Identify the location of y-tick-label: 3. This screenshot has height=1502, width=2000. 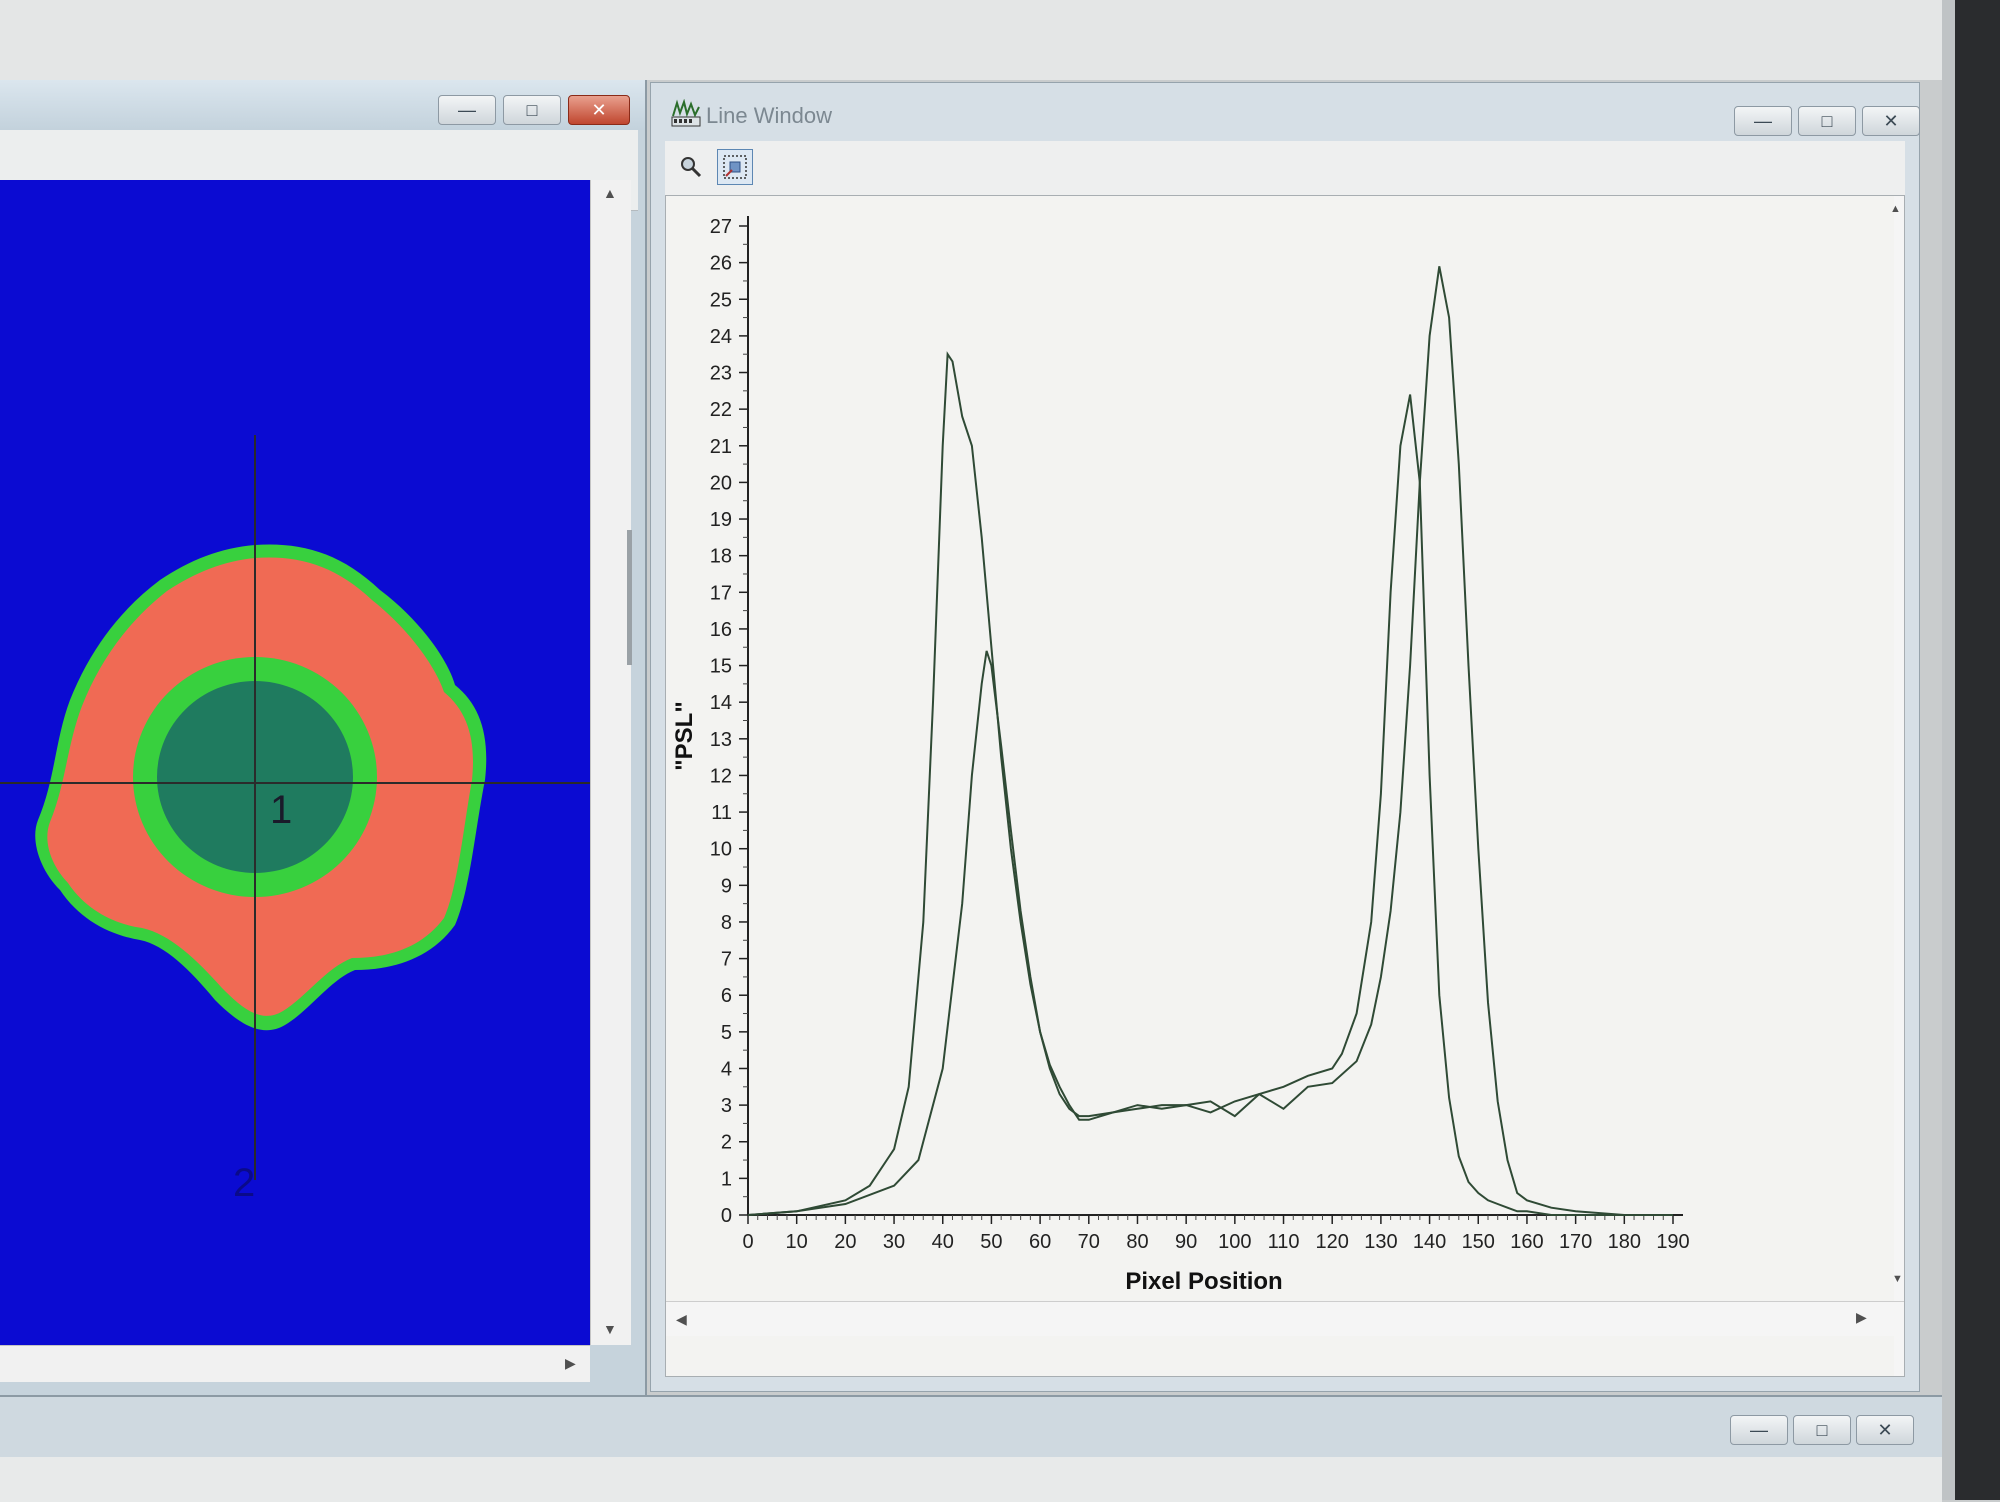
(726, 1106).